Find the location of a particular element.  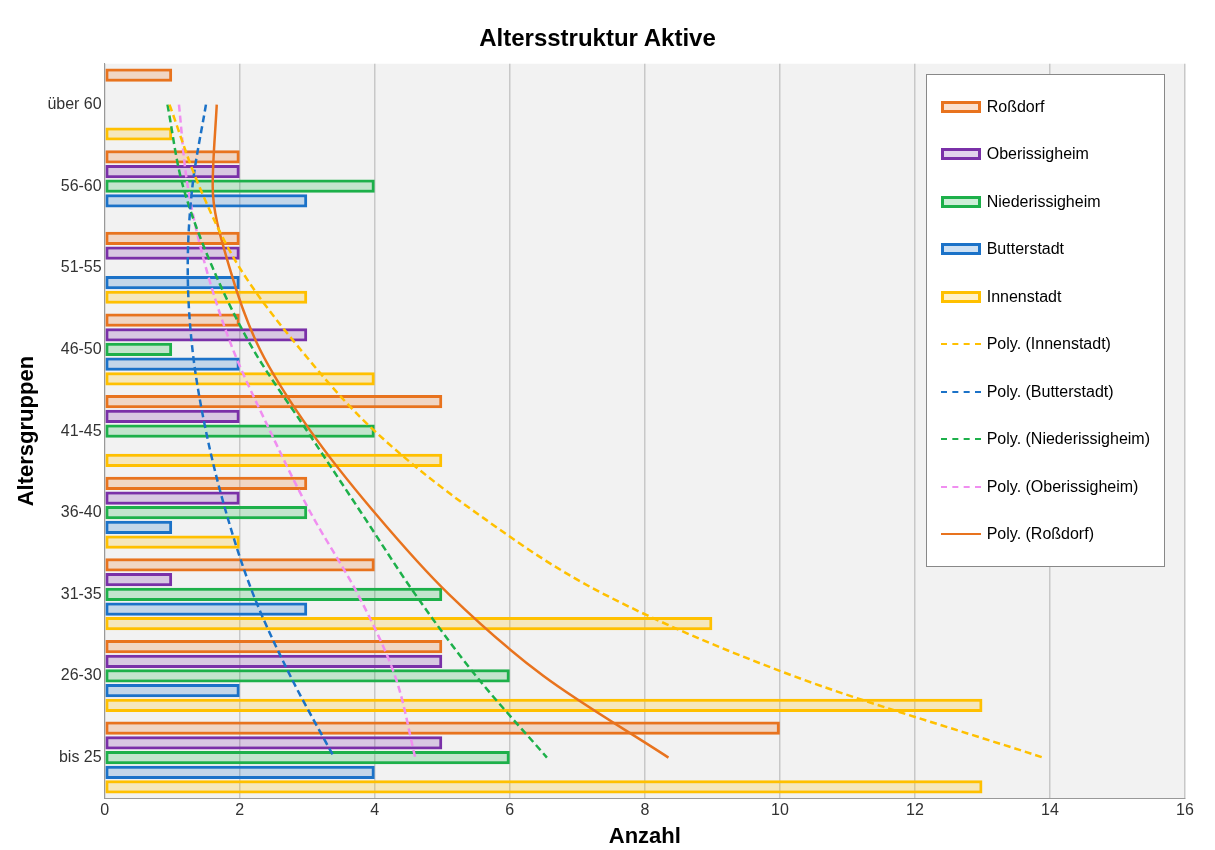

x-tick-label: 8 is located at coordinates (645, 810).